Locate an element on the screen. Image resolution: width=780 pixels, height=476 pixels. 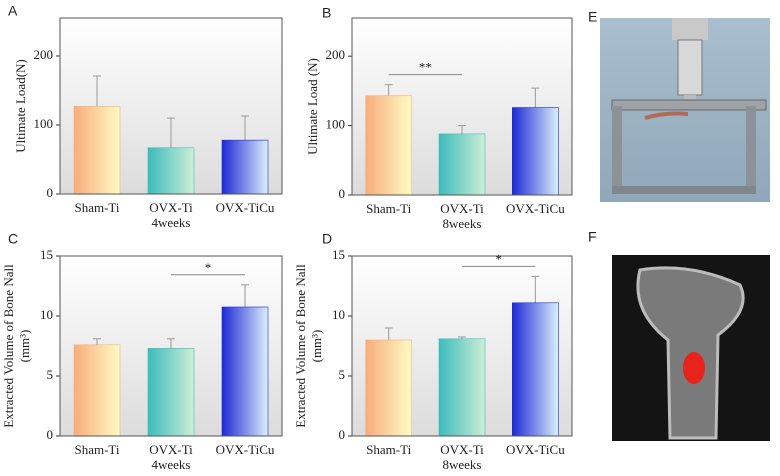
significance-label: ** is located at coordinates (425, 67).